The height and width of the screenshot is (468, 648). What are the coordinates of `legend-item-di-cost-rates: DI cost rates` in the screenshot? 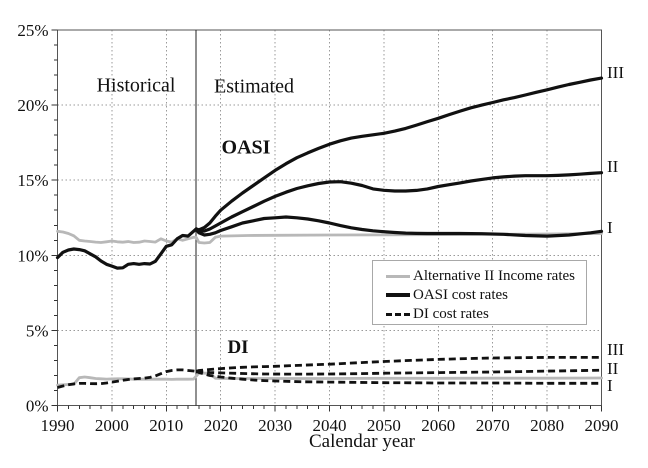 It's located at (486, 314).